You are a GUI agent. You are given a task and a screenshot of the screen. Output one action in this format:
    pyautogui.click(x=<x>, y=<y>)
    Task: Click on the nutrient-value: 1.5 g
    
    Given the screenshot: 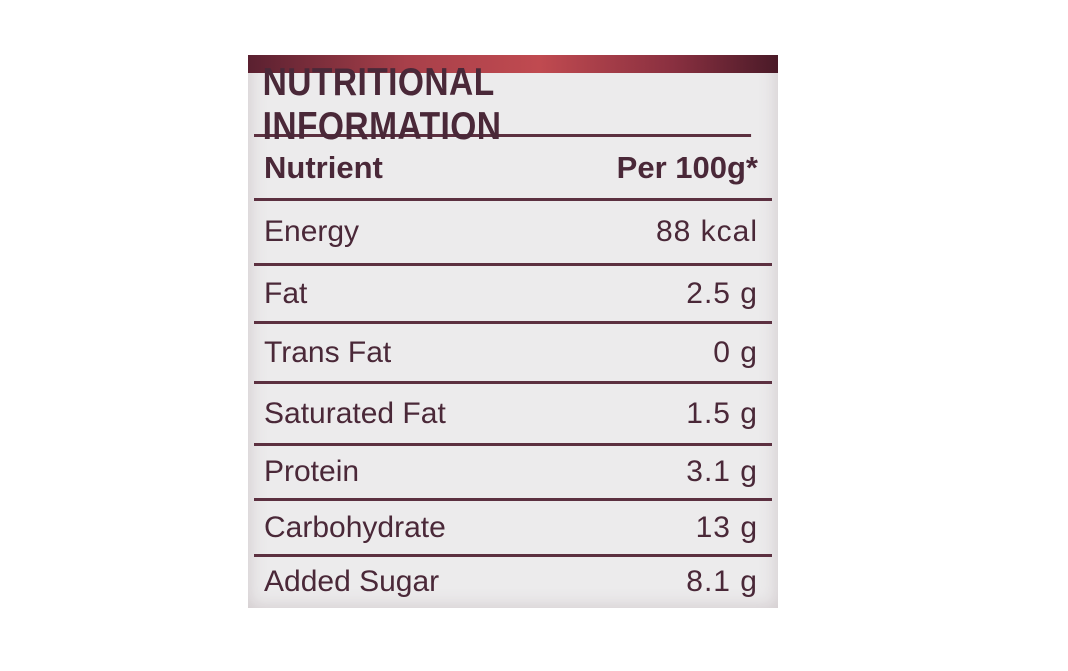 What is the action you would take?
    pyautogui.click(x=722, y=413)
    